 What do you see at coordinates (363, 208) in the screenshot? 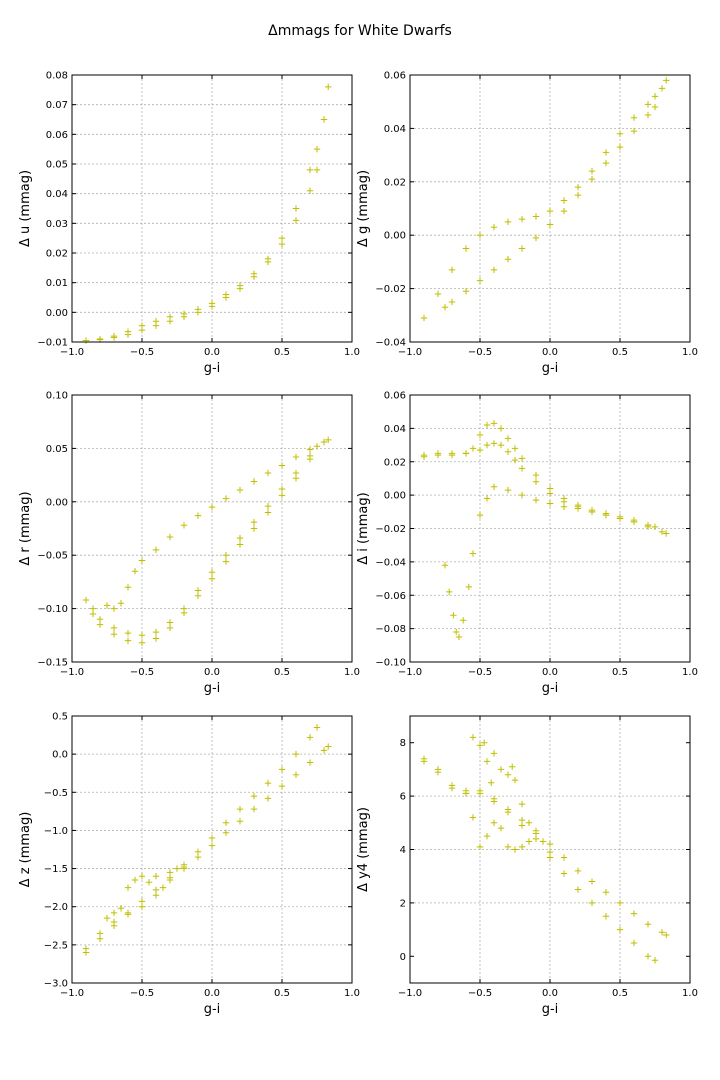
I see `y-axis-label: Δ g (mmag)` at bounding box center [363, 208].